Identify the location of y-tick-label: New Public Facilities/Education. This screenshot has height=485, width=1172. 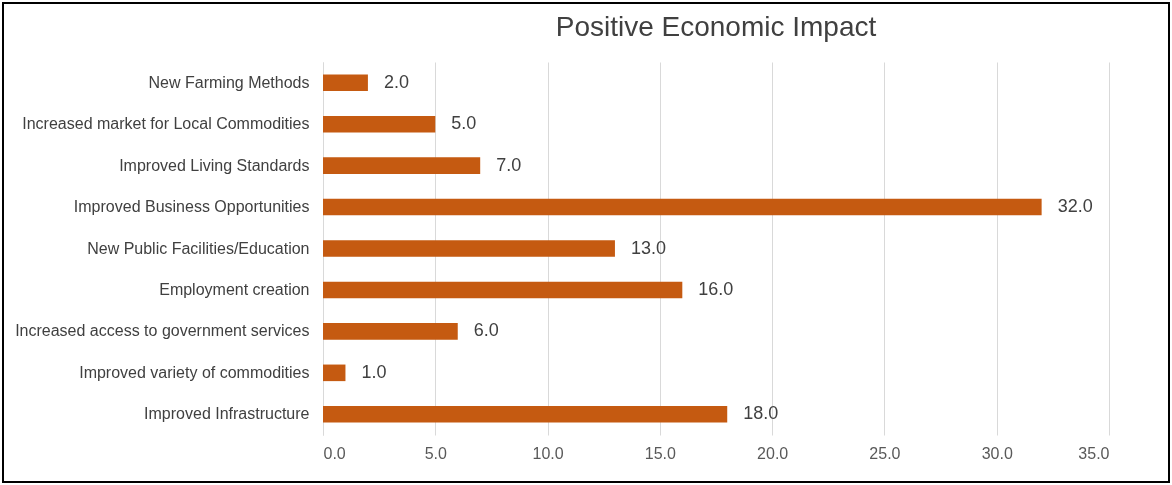
(198, 248).